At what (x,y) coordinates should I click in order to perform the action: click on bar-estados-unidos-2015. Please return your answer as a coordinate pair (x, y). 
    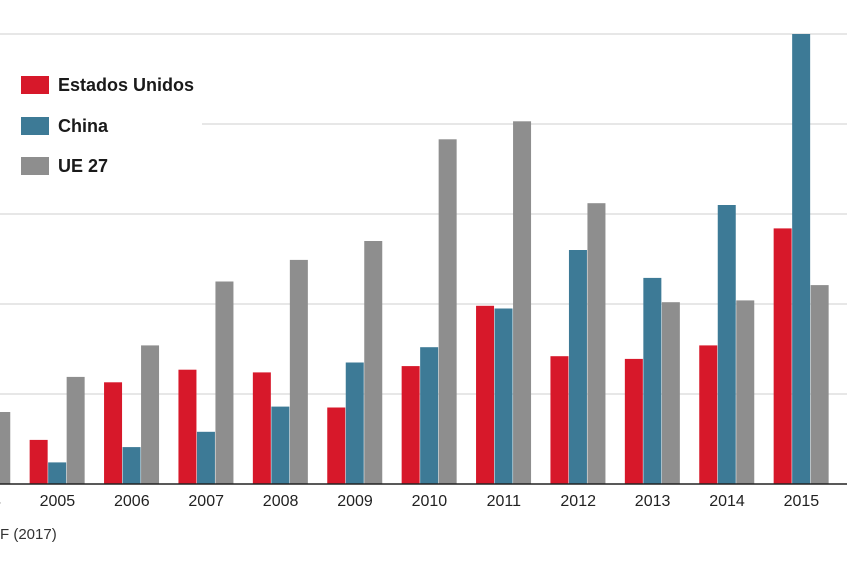
    Looking at the image, I should click on (782, 356).